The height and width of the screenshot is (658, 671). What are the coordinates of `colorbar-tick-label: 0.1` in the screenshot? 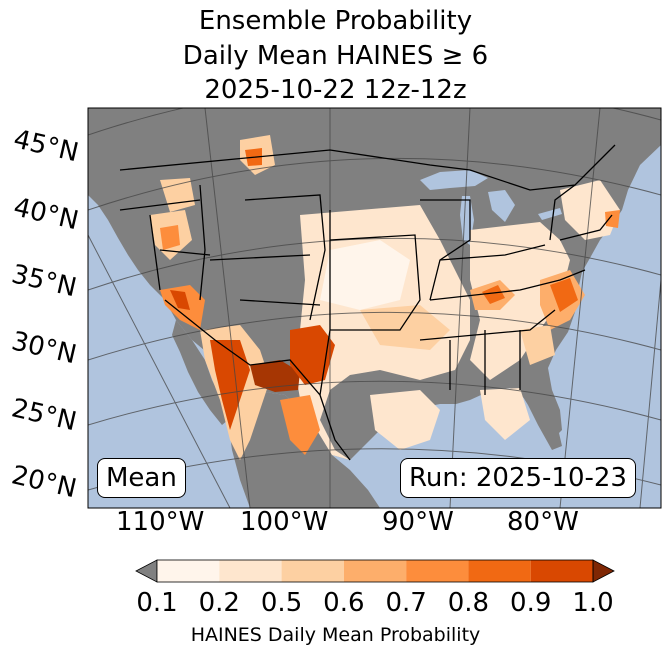 It's located at (157, 603).